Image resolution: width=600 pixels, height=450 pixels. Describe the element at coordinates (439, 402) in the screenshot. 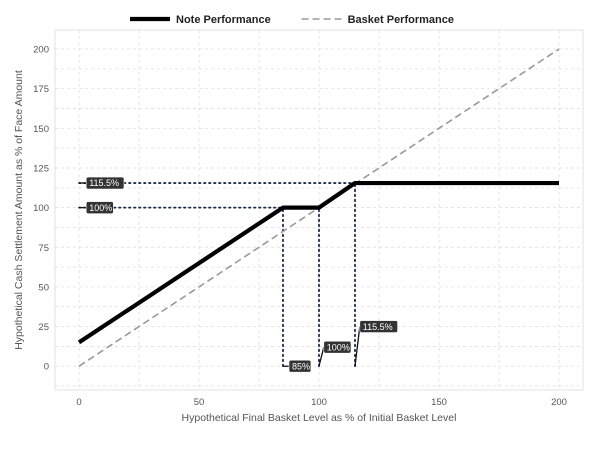

I see `x-tick-label: 150` at that location.